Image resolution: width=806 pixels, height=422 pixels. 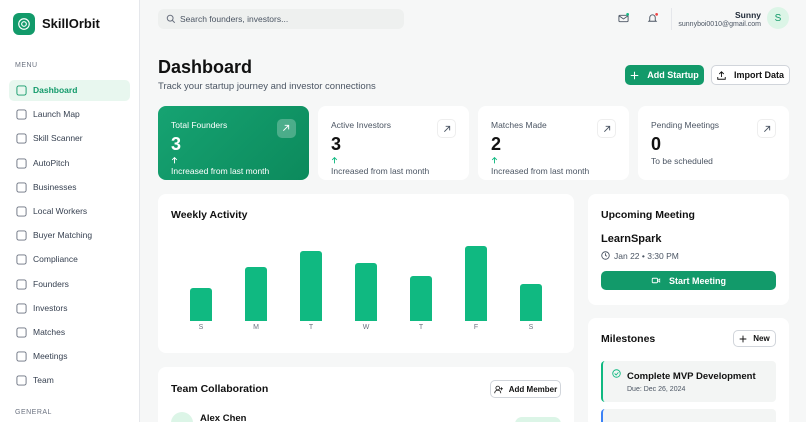 What do you see at coordinates (51, 283) in the screenshot?
I see `nav-label: Founders` at bounding box center [51, 283].